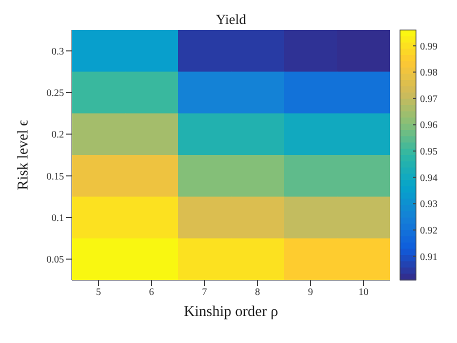  What do you see at coordinates (58, 218) in the screenshot?
I see `y-tick-label: 0.1` at bounding box center [58, 218].